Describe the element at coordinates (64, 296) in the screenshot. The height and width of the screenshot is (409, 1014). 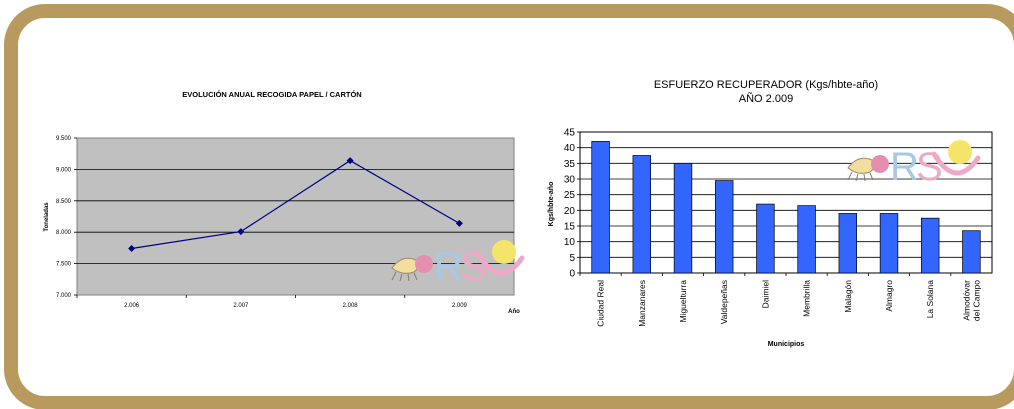
I see `line-y-tick-label: 7.000` at that location.